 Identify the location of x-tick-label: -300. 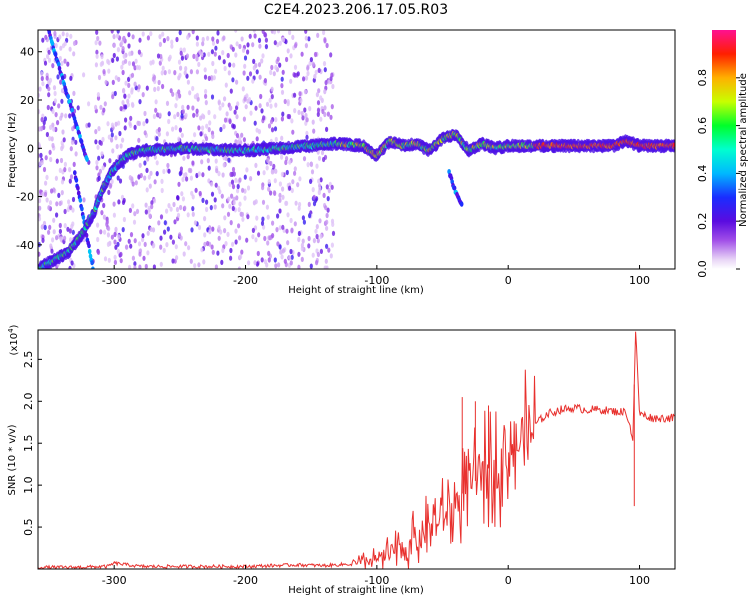
(114, 280).